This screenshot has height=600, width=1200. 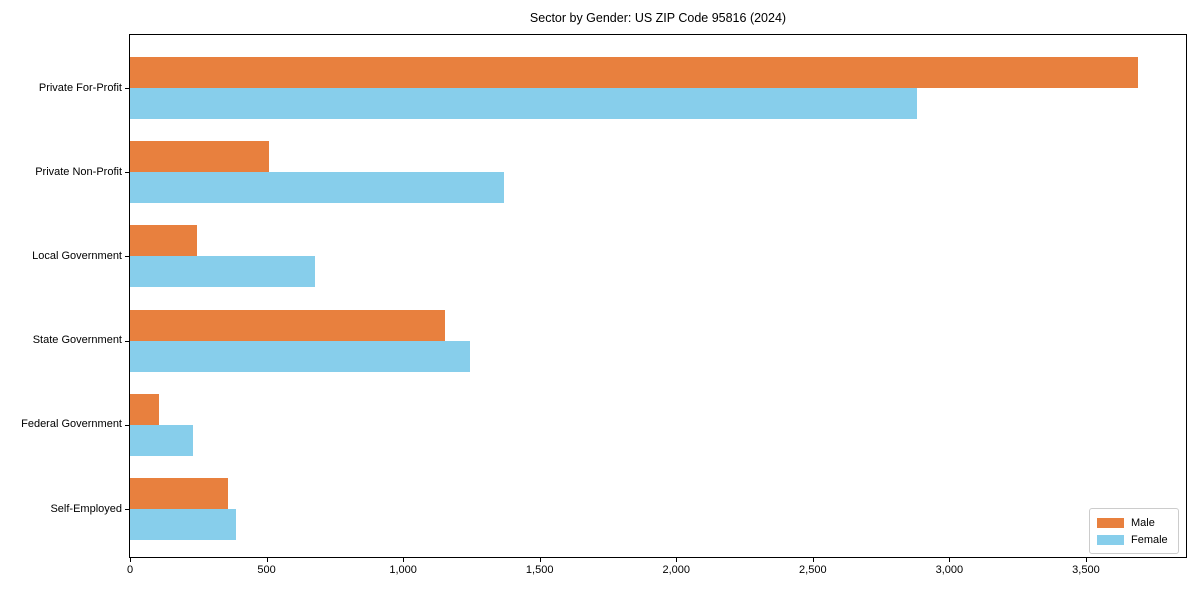 What do you see at coordinates (1134, 531) in the screenshot?
I see `legend: Male Female` at bounding box center [1134, 531].